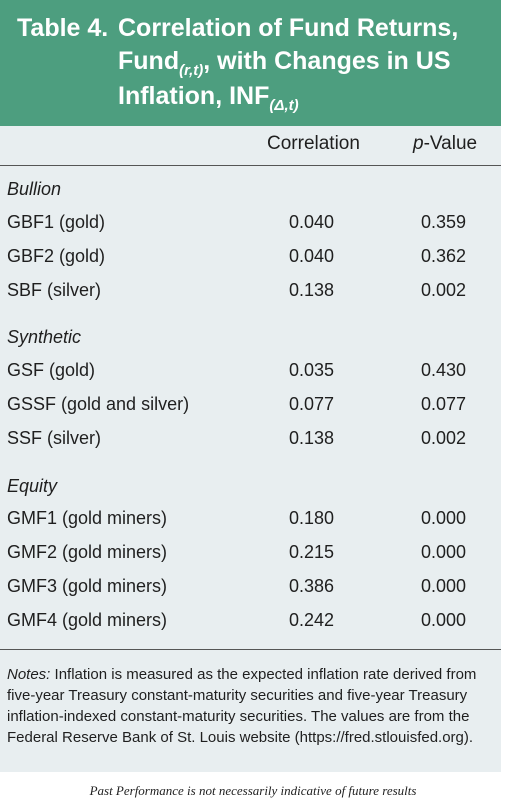  I want to click on fund-label: SSF (silver), so click(54, 438).